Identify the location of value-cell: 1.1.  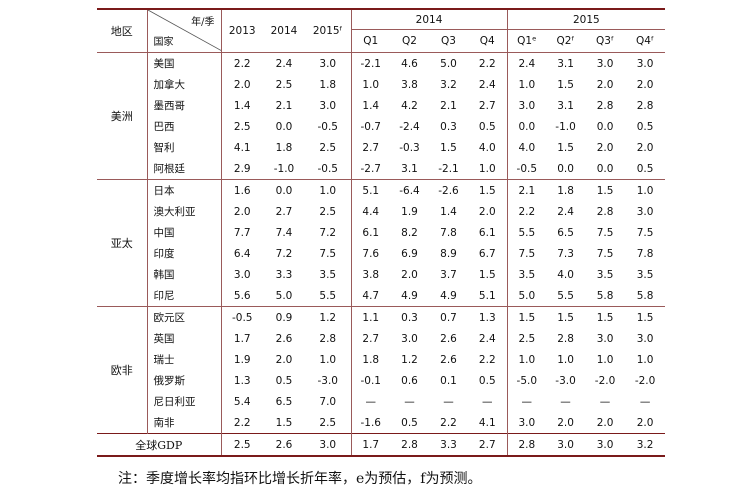
(370, 317).